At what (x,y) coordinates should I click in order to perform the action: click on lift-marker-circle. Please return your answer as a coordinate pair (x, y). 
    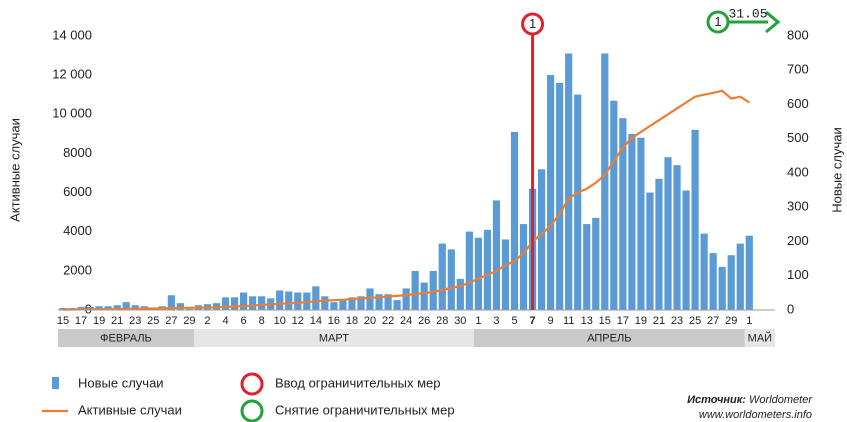
    Looking at the image, I should click on (718, 22).